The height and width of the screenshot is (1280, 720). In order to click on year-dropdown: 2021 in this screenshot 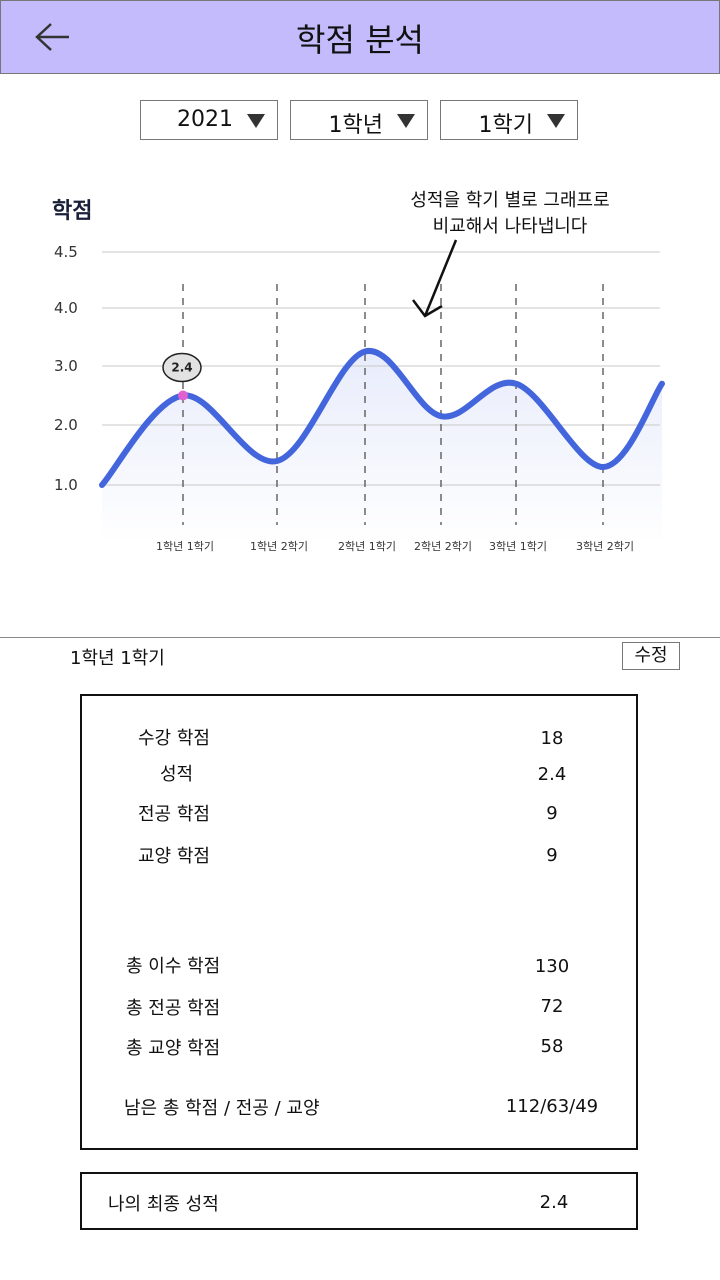, I will do `click(209, 120)`.